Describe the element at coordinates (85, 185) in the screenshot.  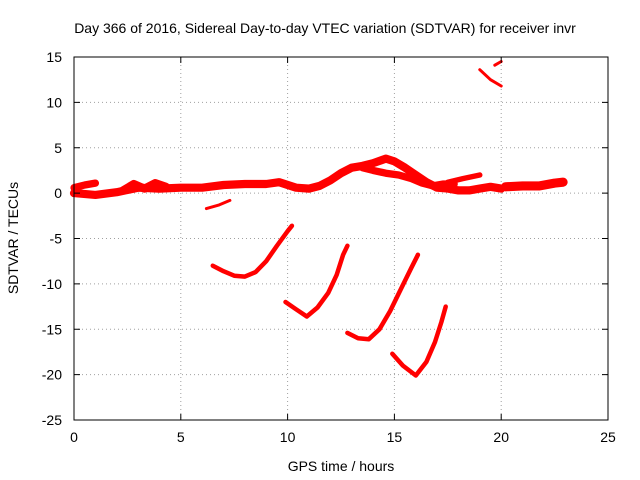
I see `series-baseline-upper` at that location.